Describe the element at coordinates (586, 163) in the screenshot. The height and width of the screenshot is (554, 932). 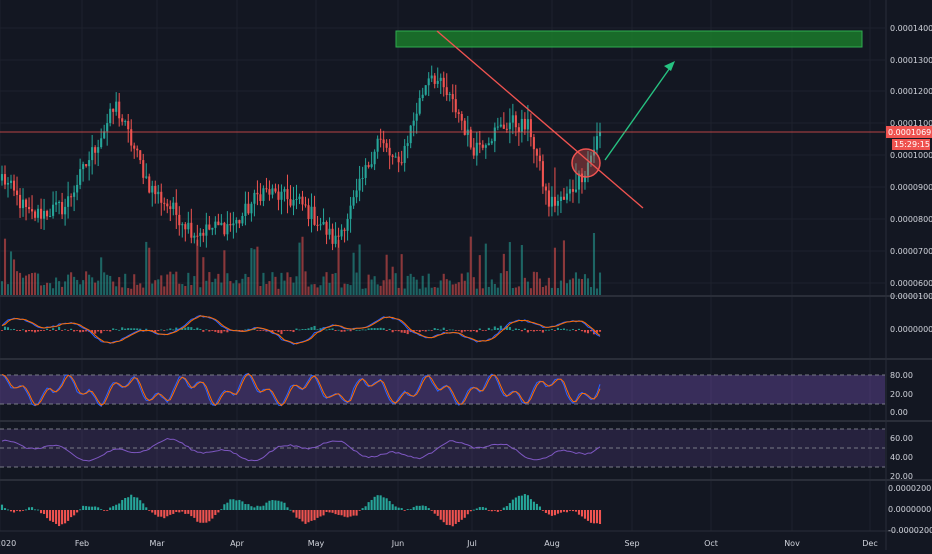
I see `breakout-marker` at that location.